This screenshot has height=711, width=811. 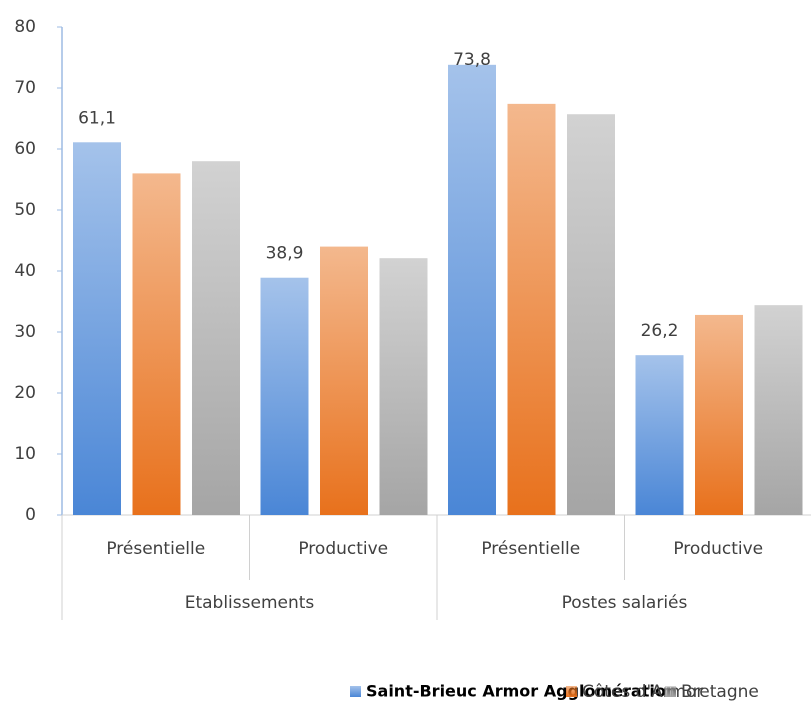 I want to click on legend-label: Saint-Brieuc Armor Agglomération, so click(x=521, y=691).